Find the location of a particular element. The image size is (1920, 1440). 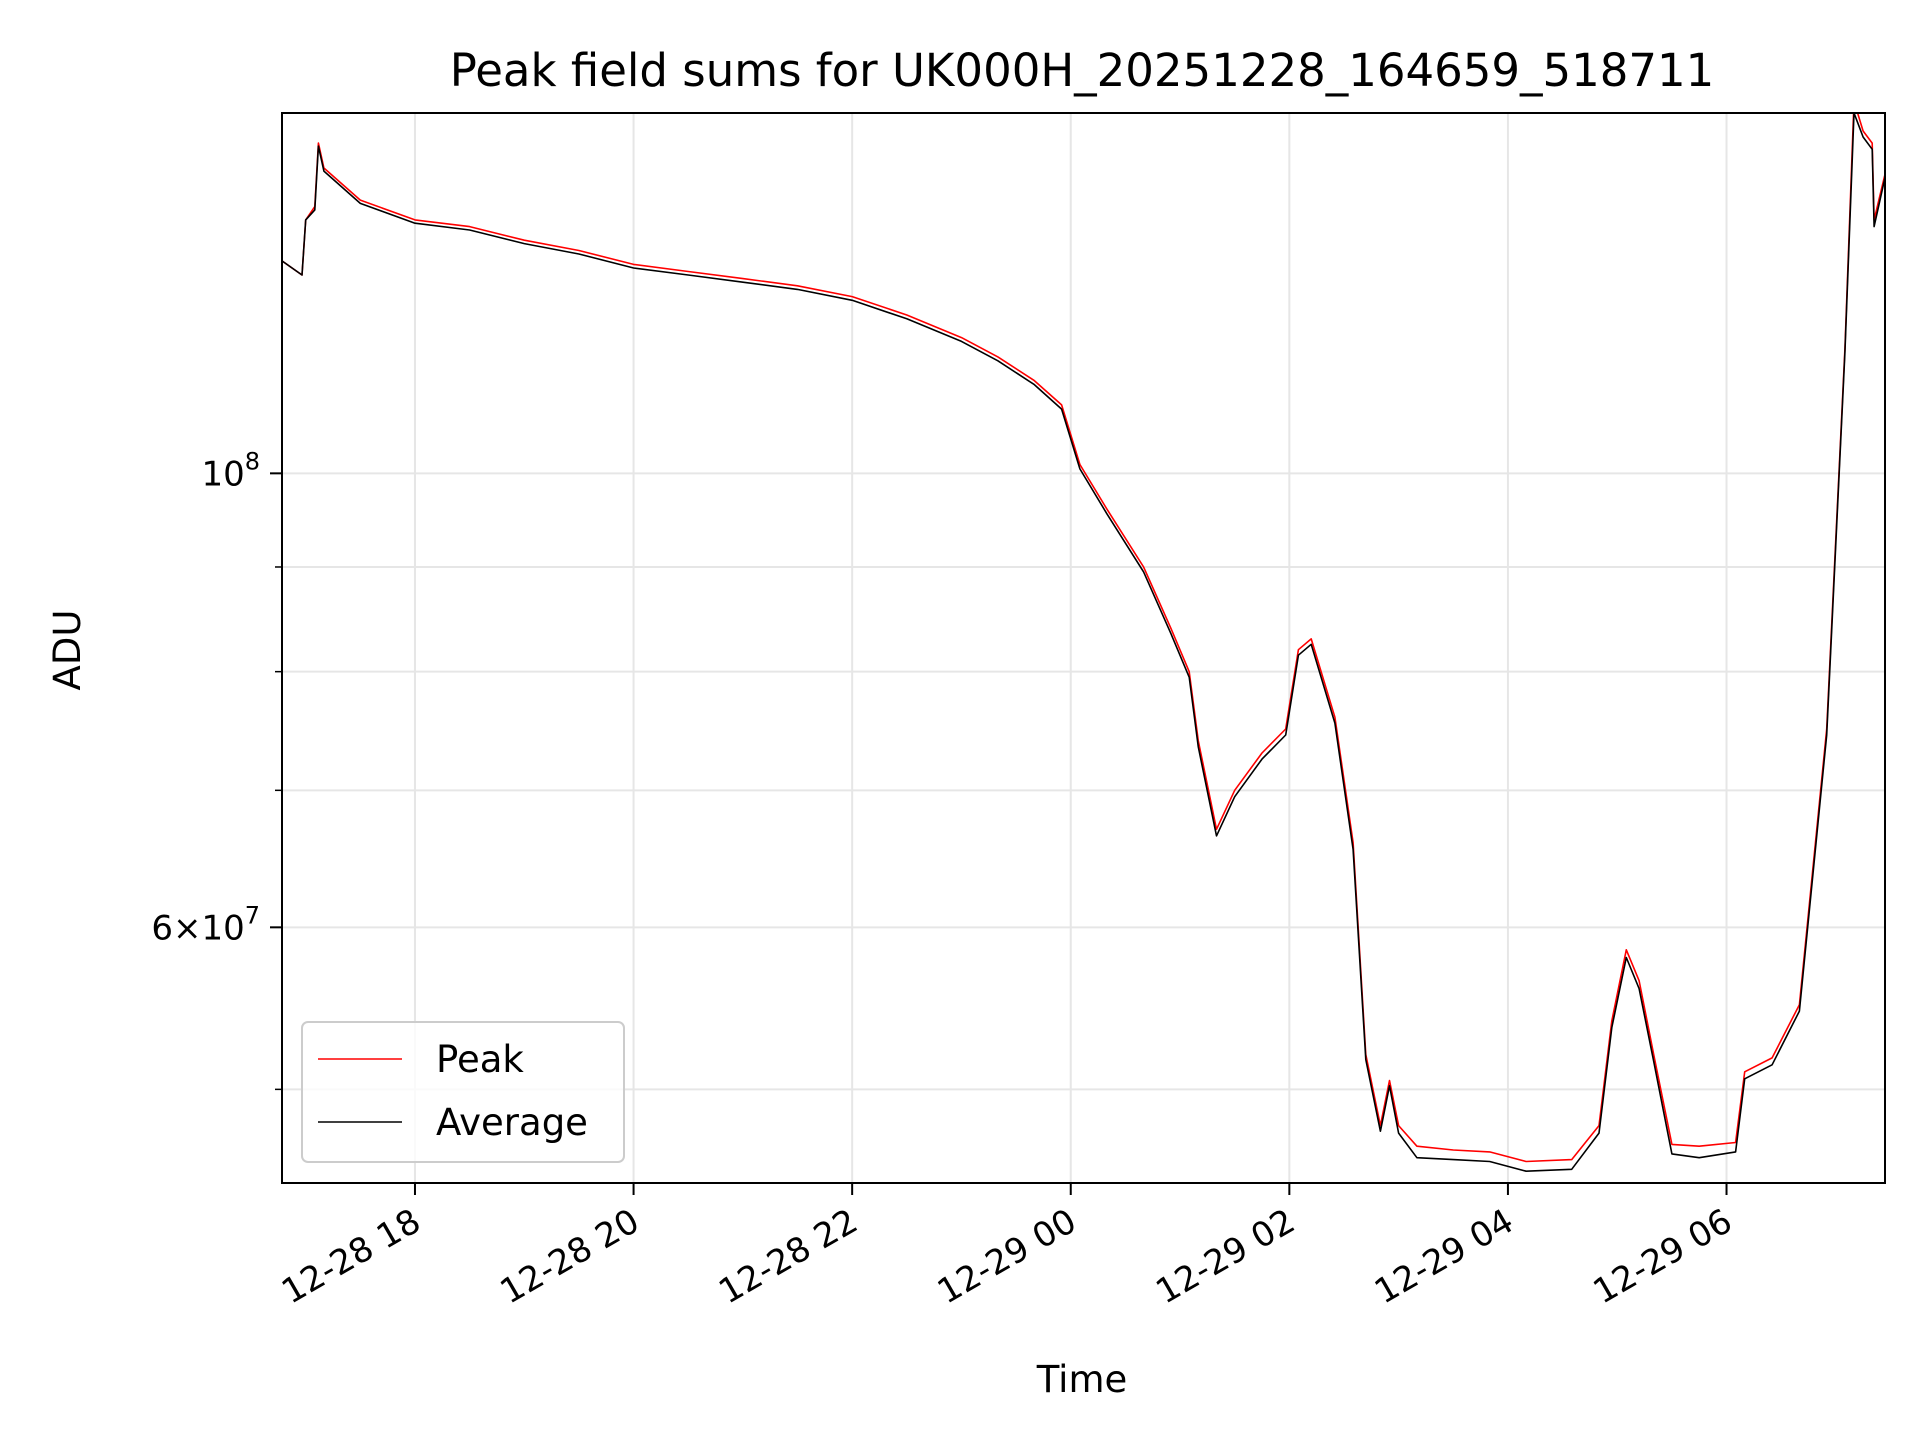

x-axis-label: Time is located at coordinates (1082, 1379).